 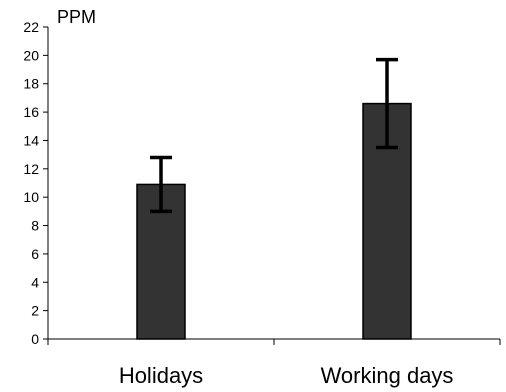 I want to click on y-tick-label: 18, so click(x=31, y=84).